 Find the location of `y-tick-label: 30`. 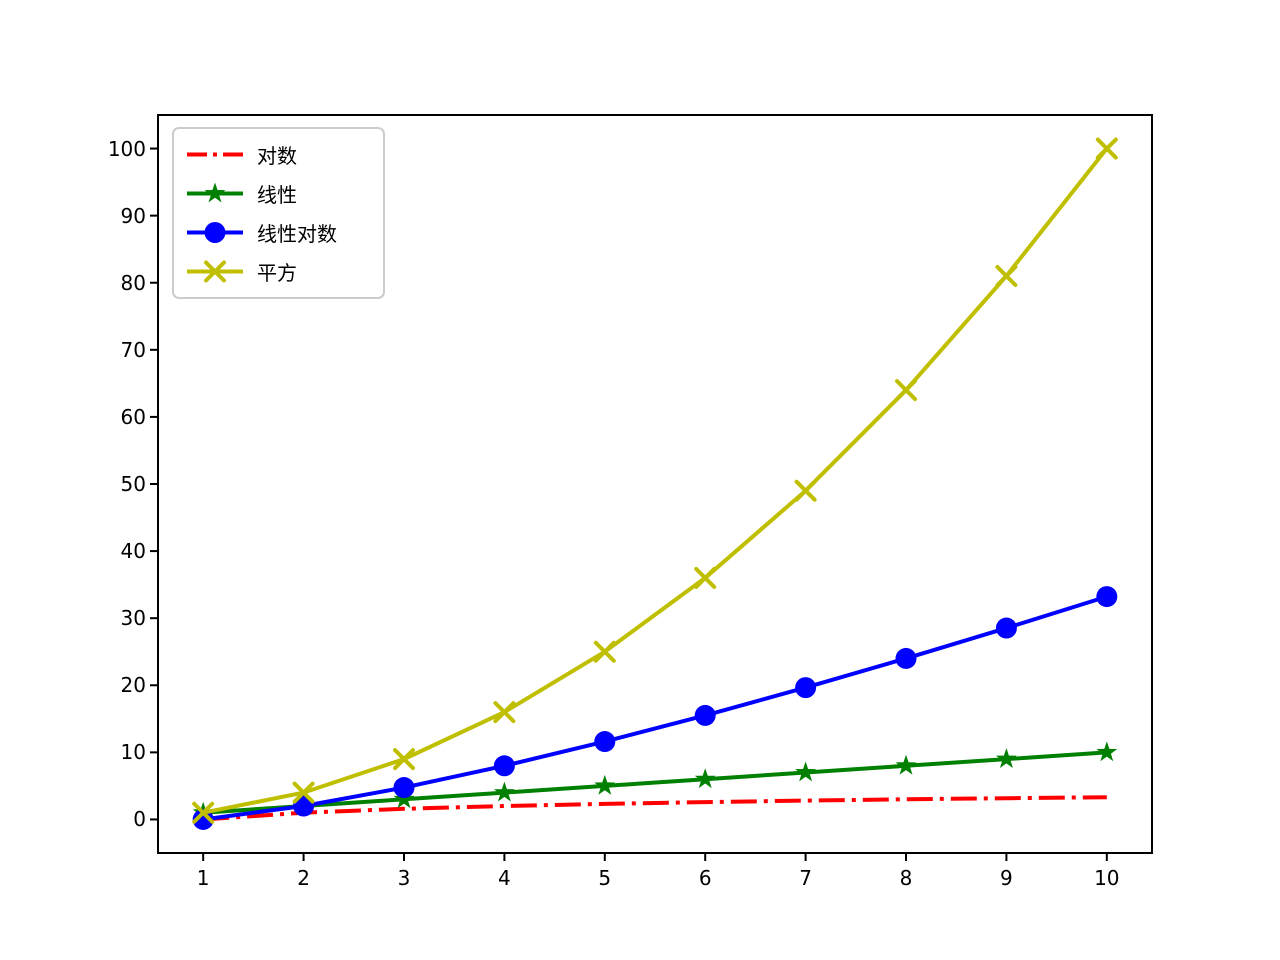

y-tick-label: 30 is located at coordinates (133, 618).